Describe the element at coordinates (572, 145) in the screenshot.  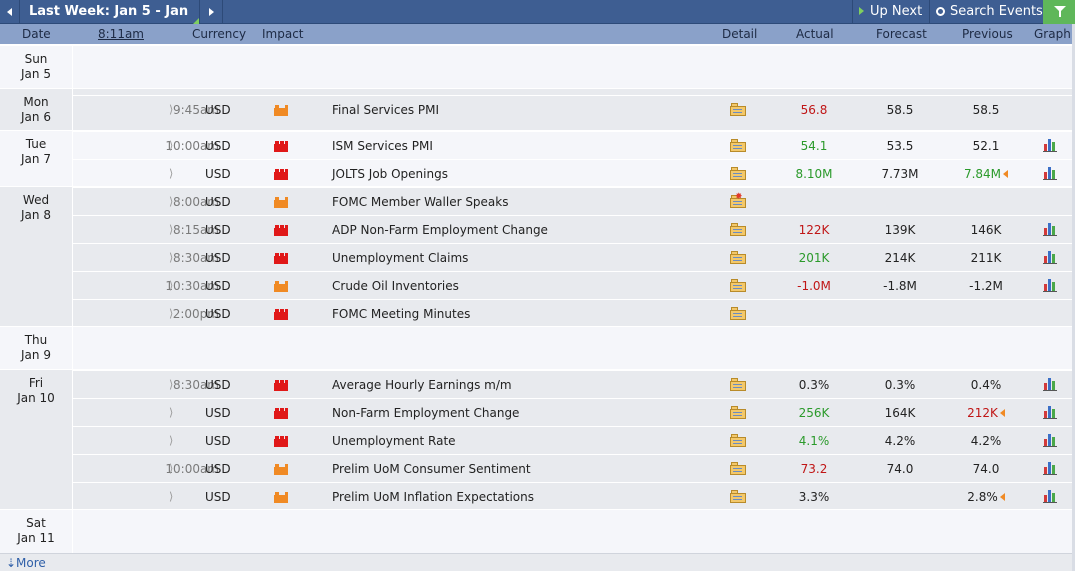
I see `event-row: 10:00am ⟩ USD ISM Services PMI 54.1 53.5 52.1` at that location.